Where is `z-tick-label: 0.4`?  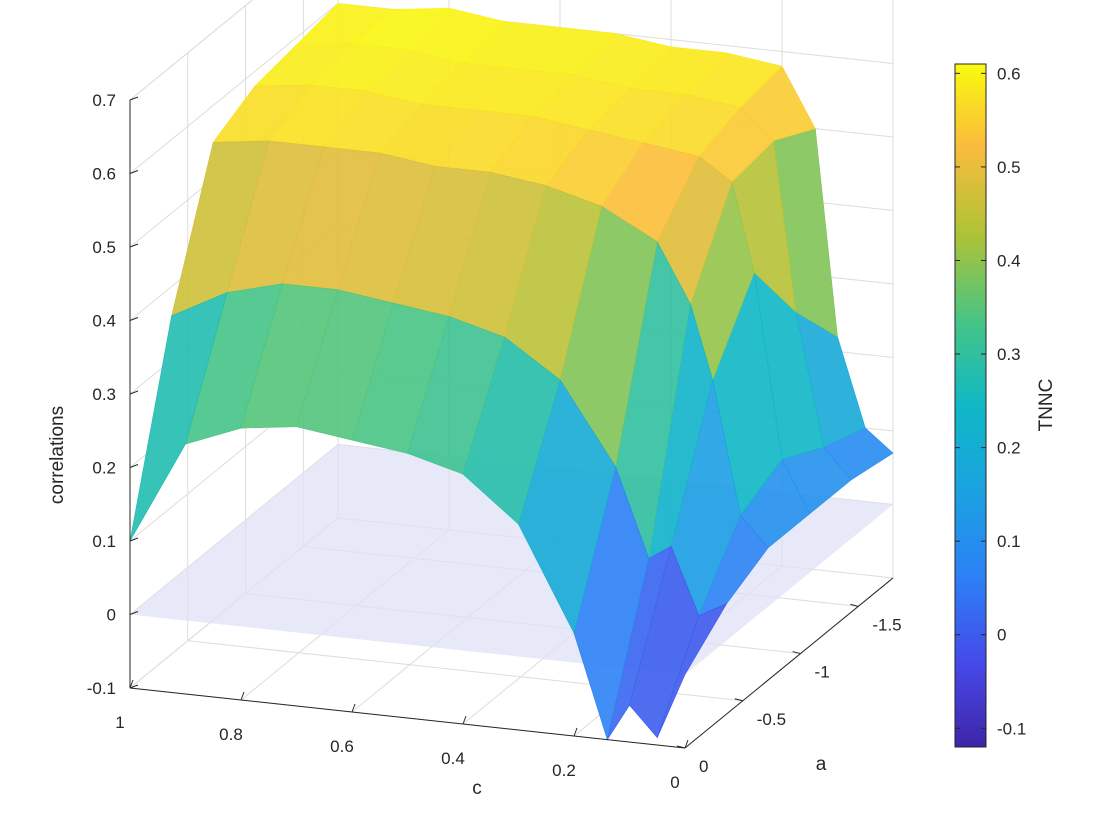
z-tick-label: 0.4 is located at coordinates (104, 321).